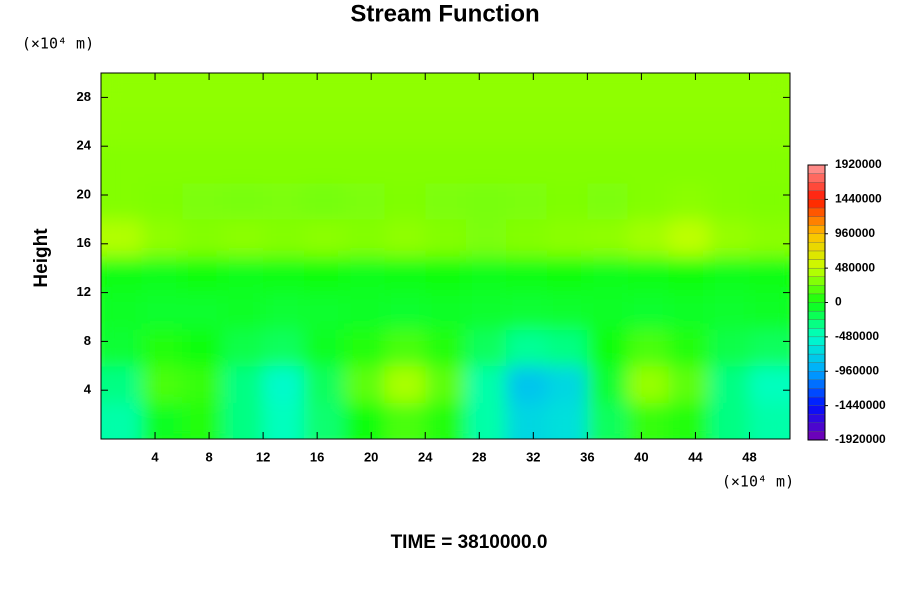  Describe the element at coordinates (87, 340) in the screenshot. I see `y-tick-label: 8` at that location.